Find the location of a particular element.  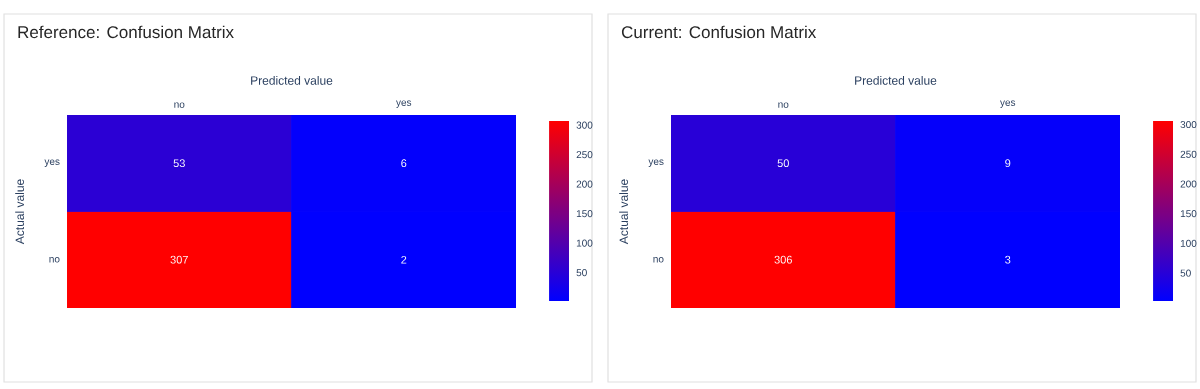

data-label: 307 is located at coordinates (179, 259).